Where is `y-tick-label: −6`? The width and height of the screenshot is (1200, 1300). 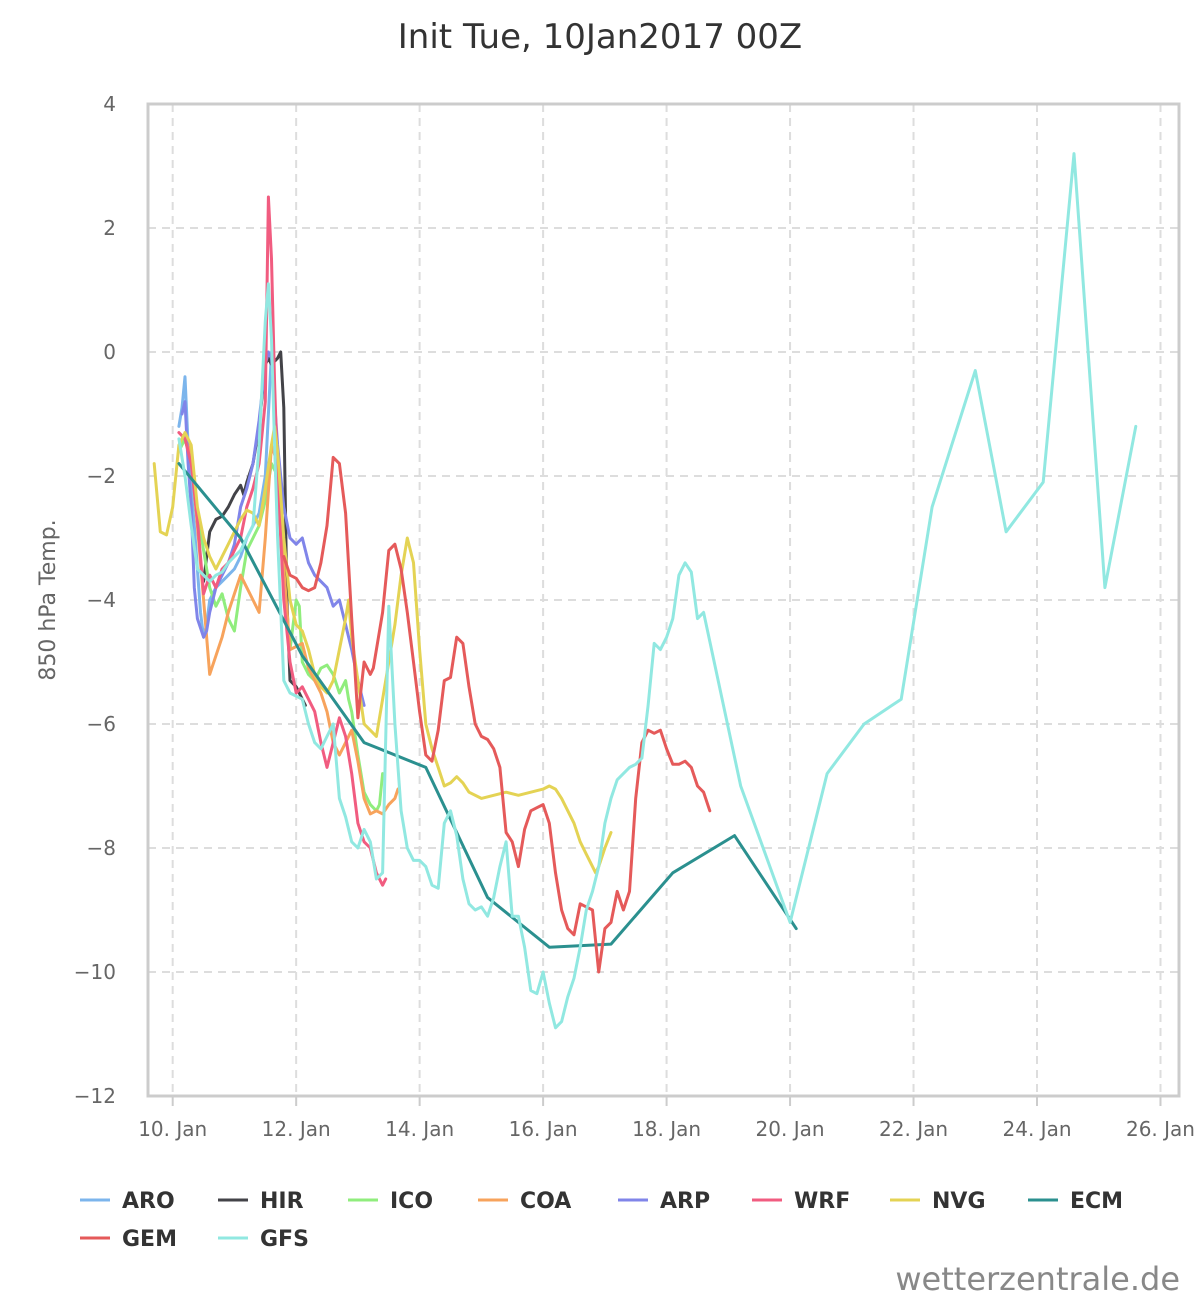
y-tick-label: −6 is located at coordinates (101, 724).